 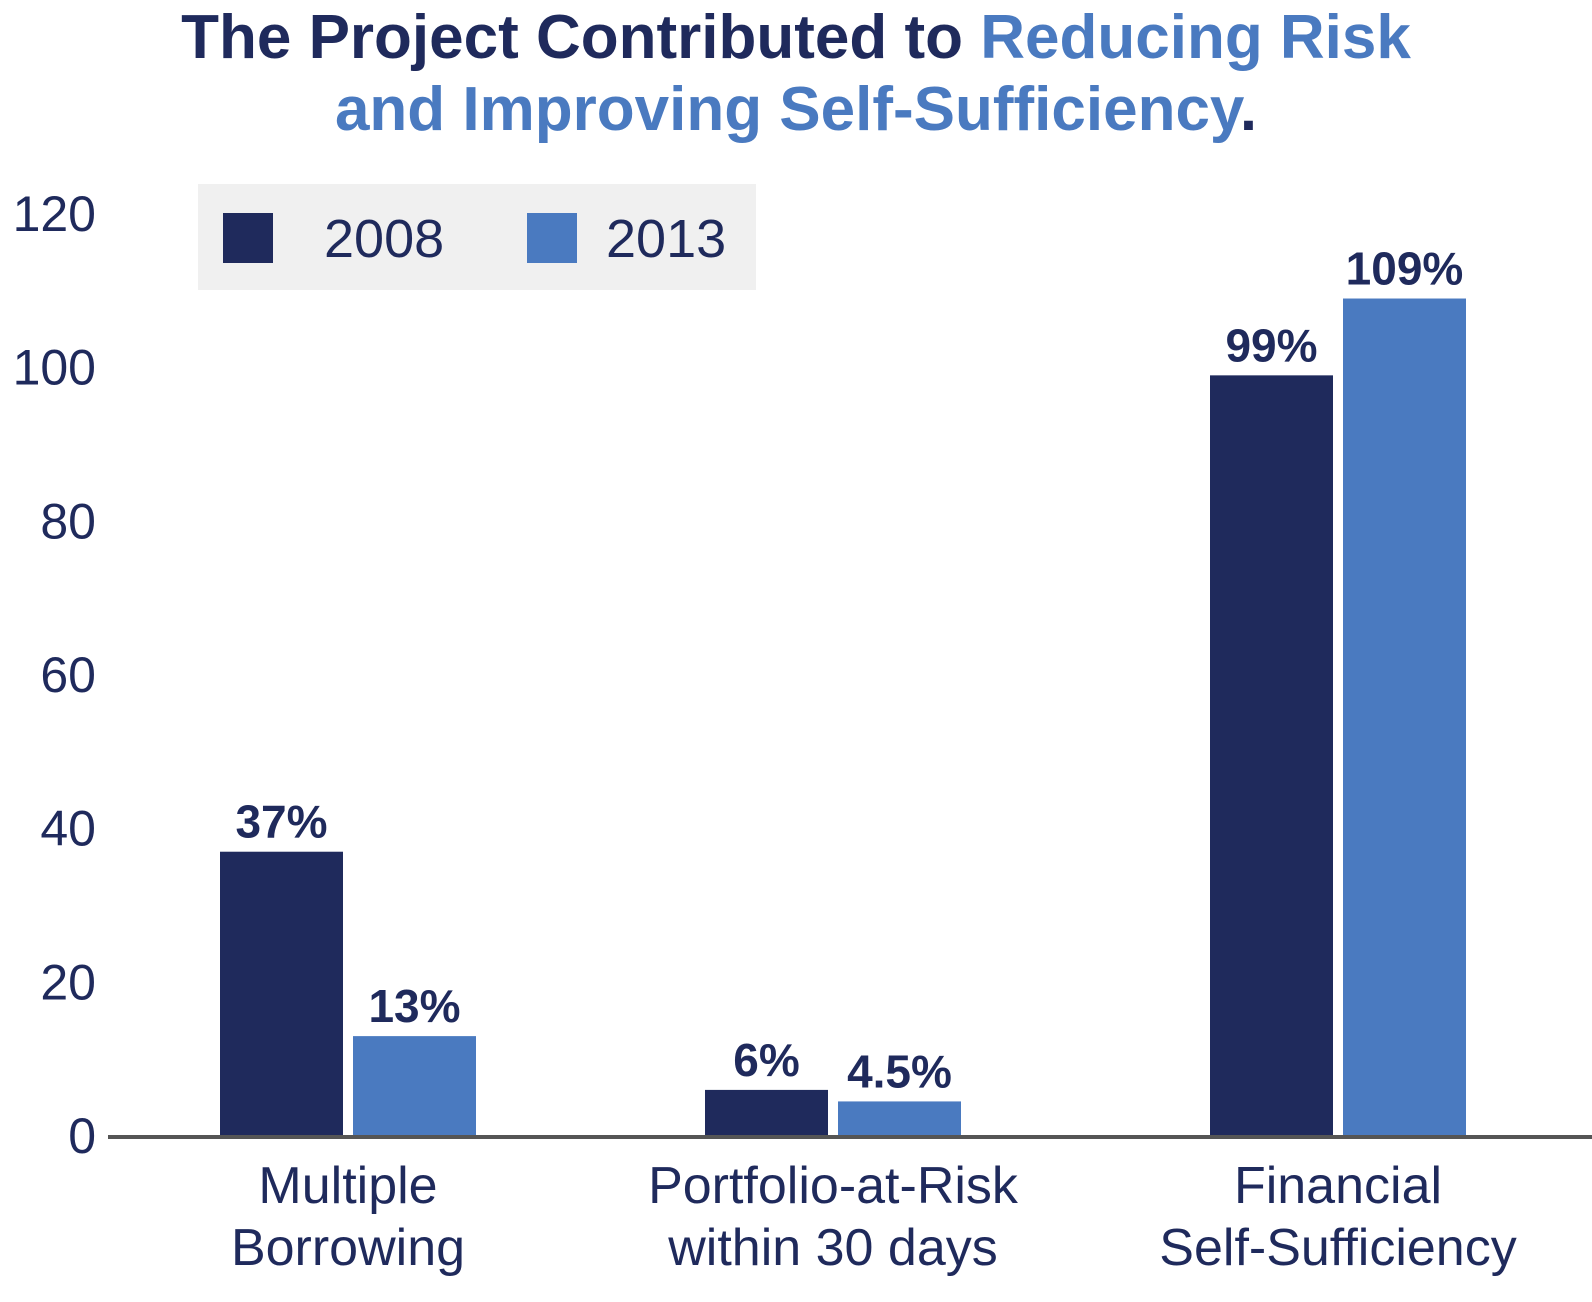 I want to click on x-category-label: Financial, so click(x=1338, y=1186).